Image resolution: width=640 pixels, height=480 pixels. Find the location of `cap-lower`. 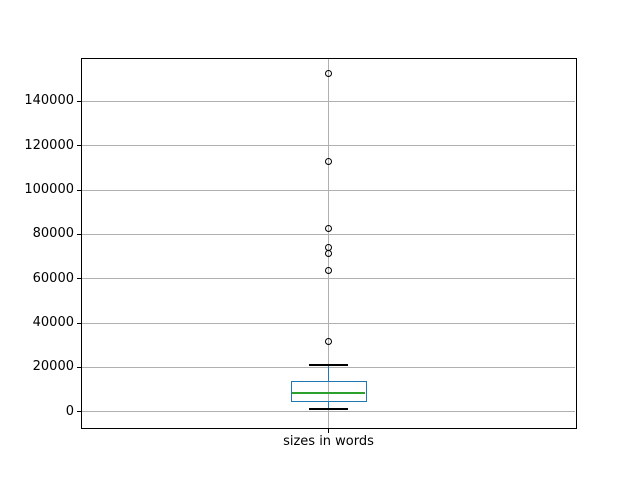

cap-lower is located at coordinates (328, 409).